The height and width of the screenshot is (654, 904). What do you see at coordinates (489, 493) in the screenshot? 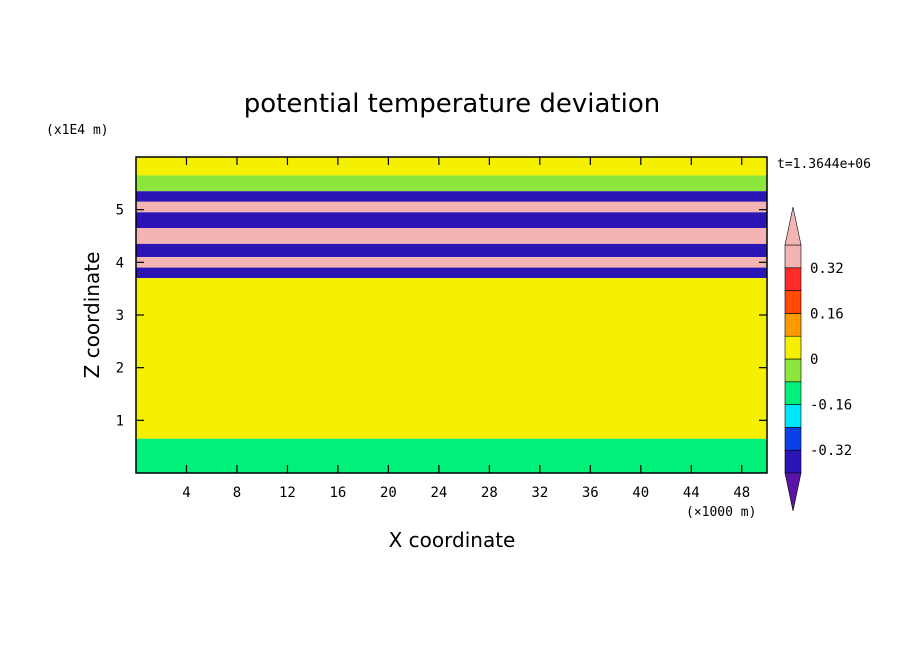
I see `x-tick-label-6: 28` at bounding box center [489, 493].